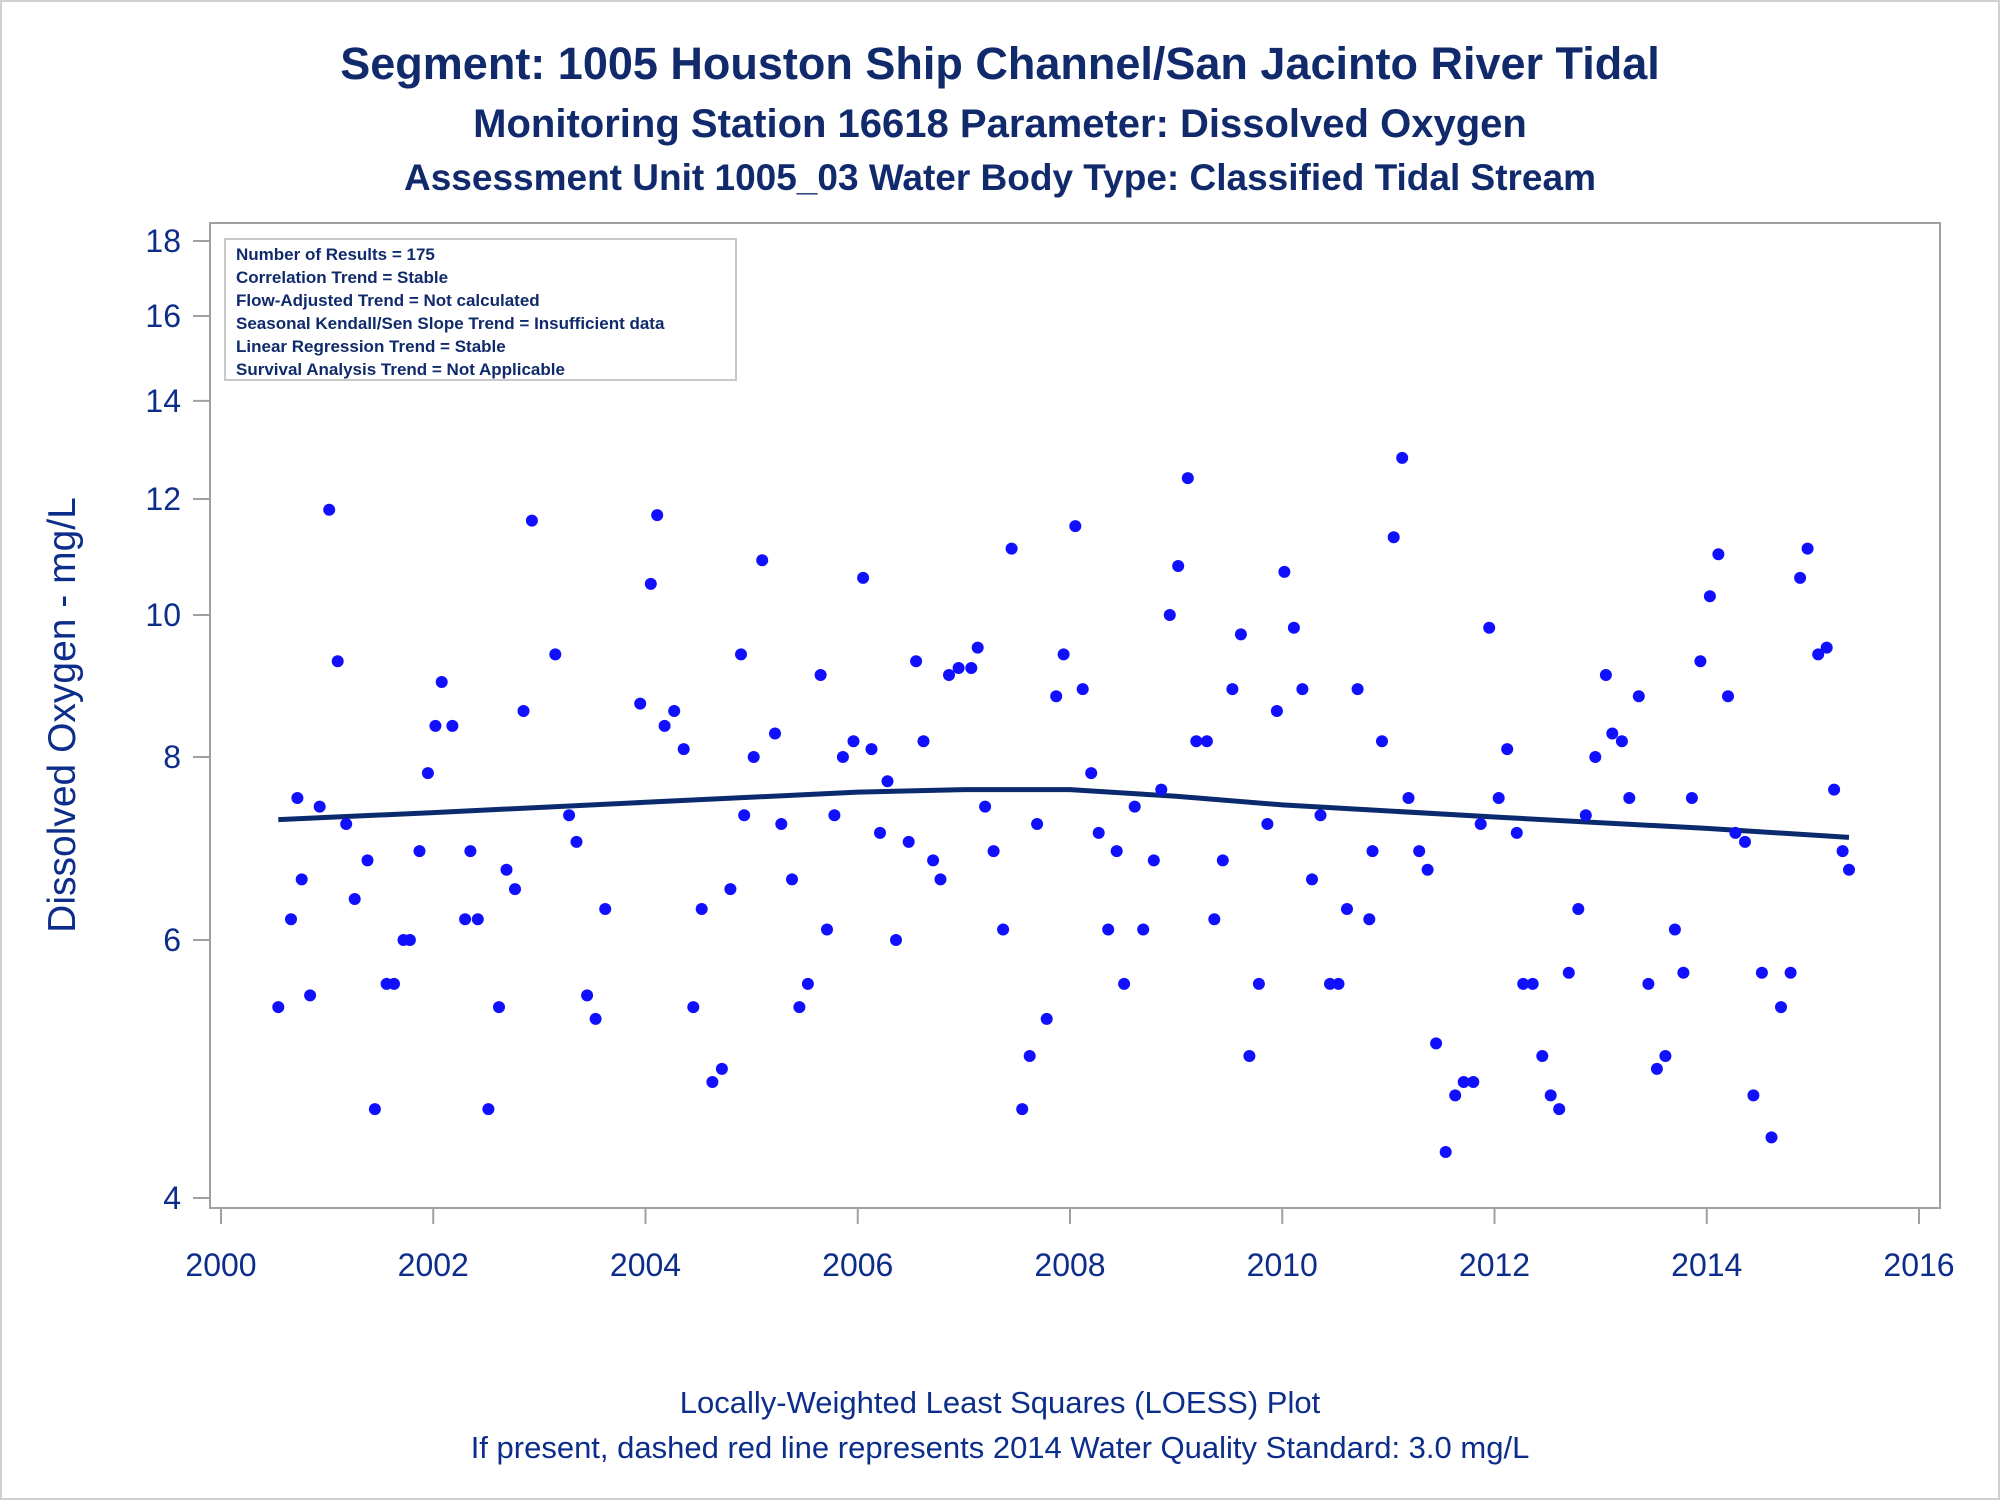 This screenshot has height=1500, width=2000. Describe the element at coordinates (220, 1265) in the screenshot. I see `x-tick-label: 2000` at that location.